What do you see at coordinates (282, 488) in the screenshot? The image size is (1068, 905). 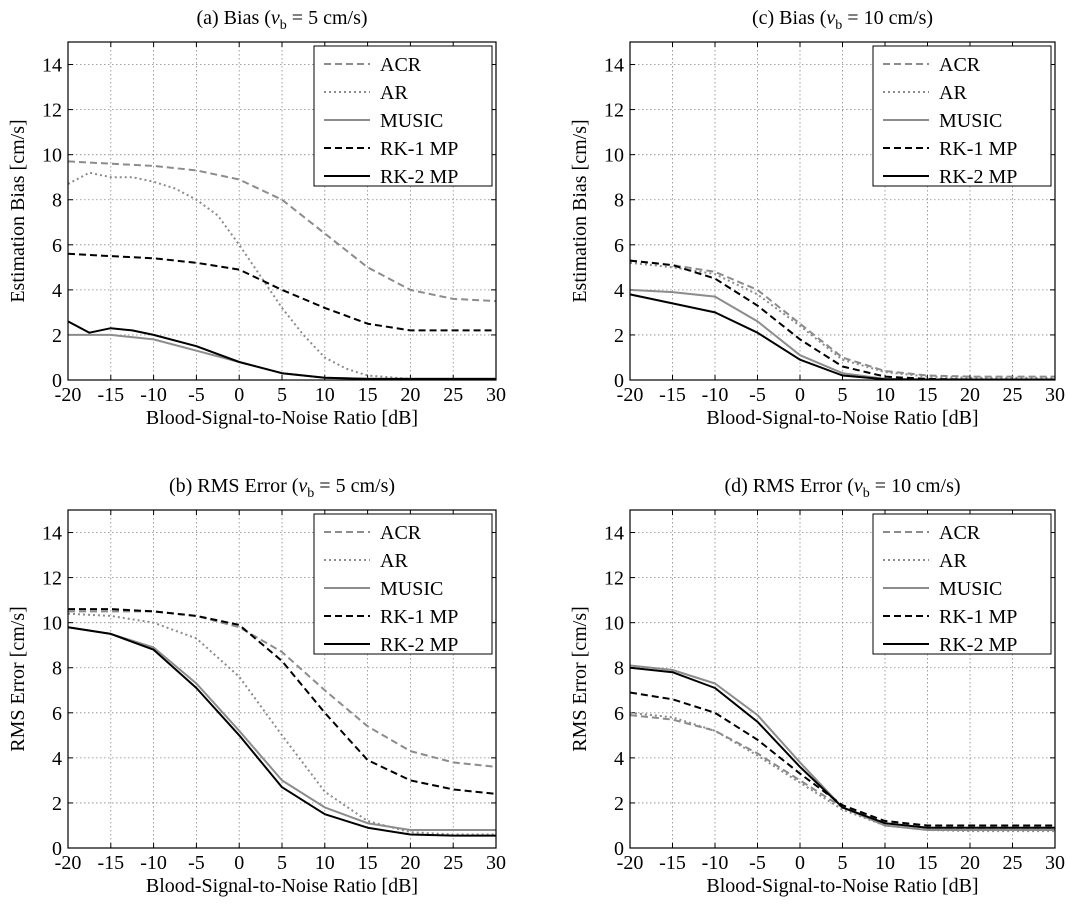 I see `chart-title: (b) RMS Error (vb = 5 cm/s)` at bounding box center [282, 488].